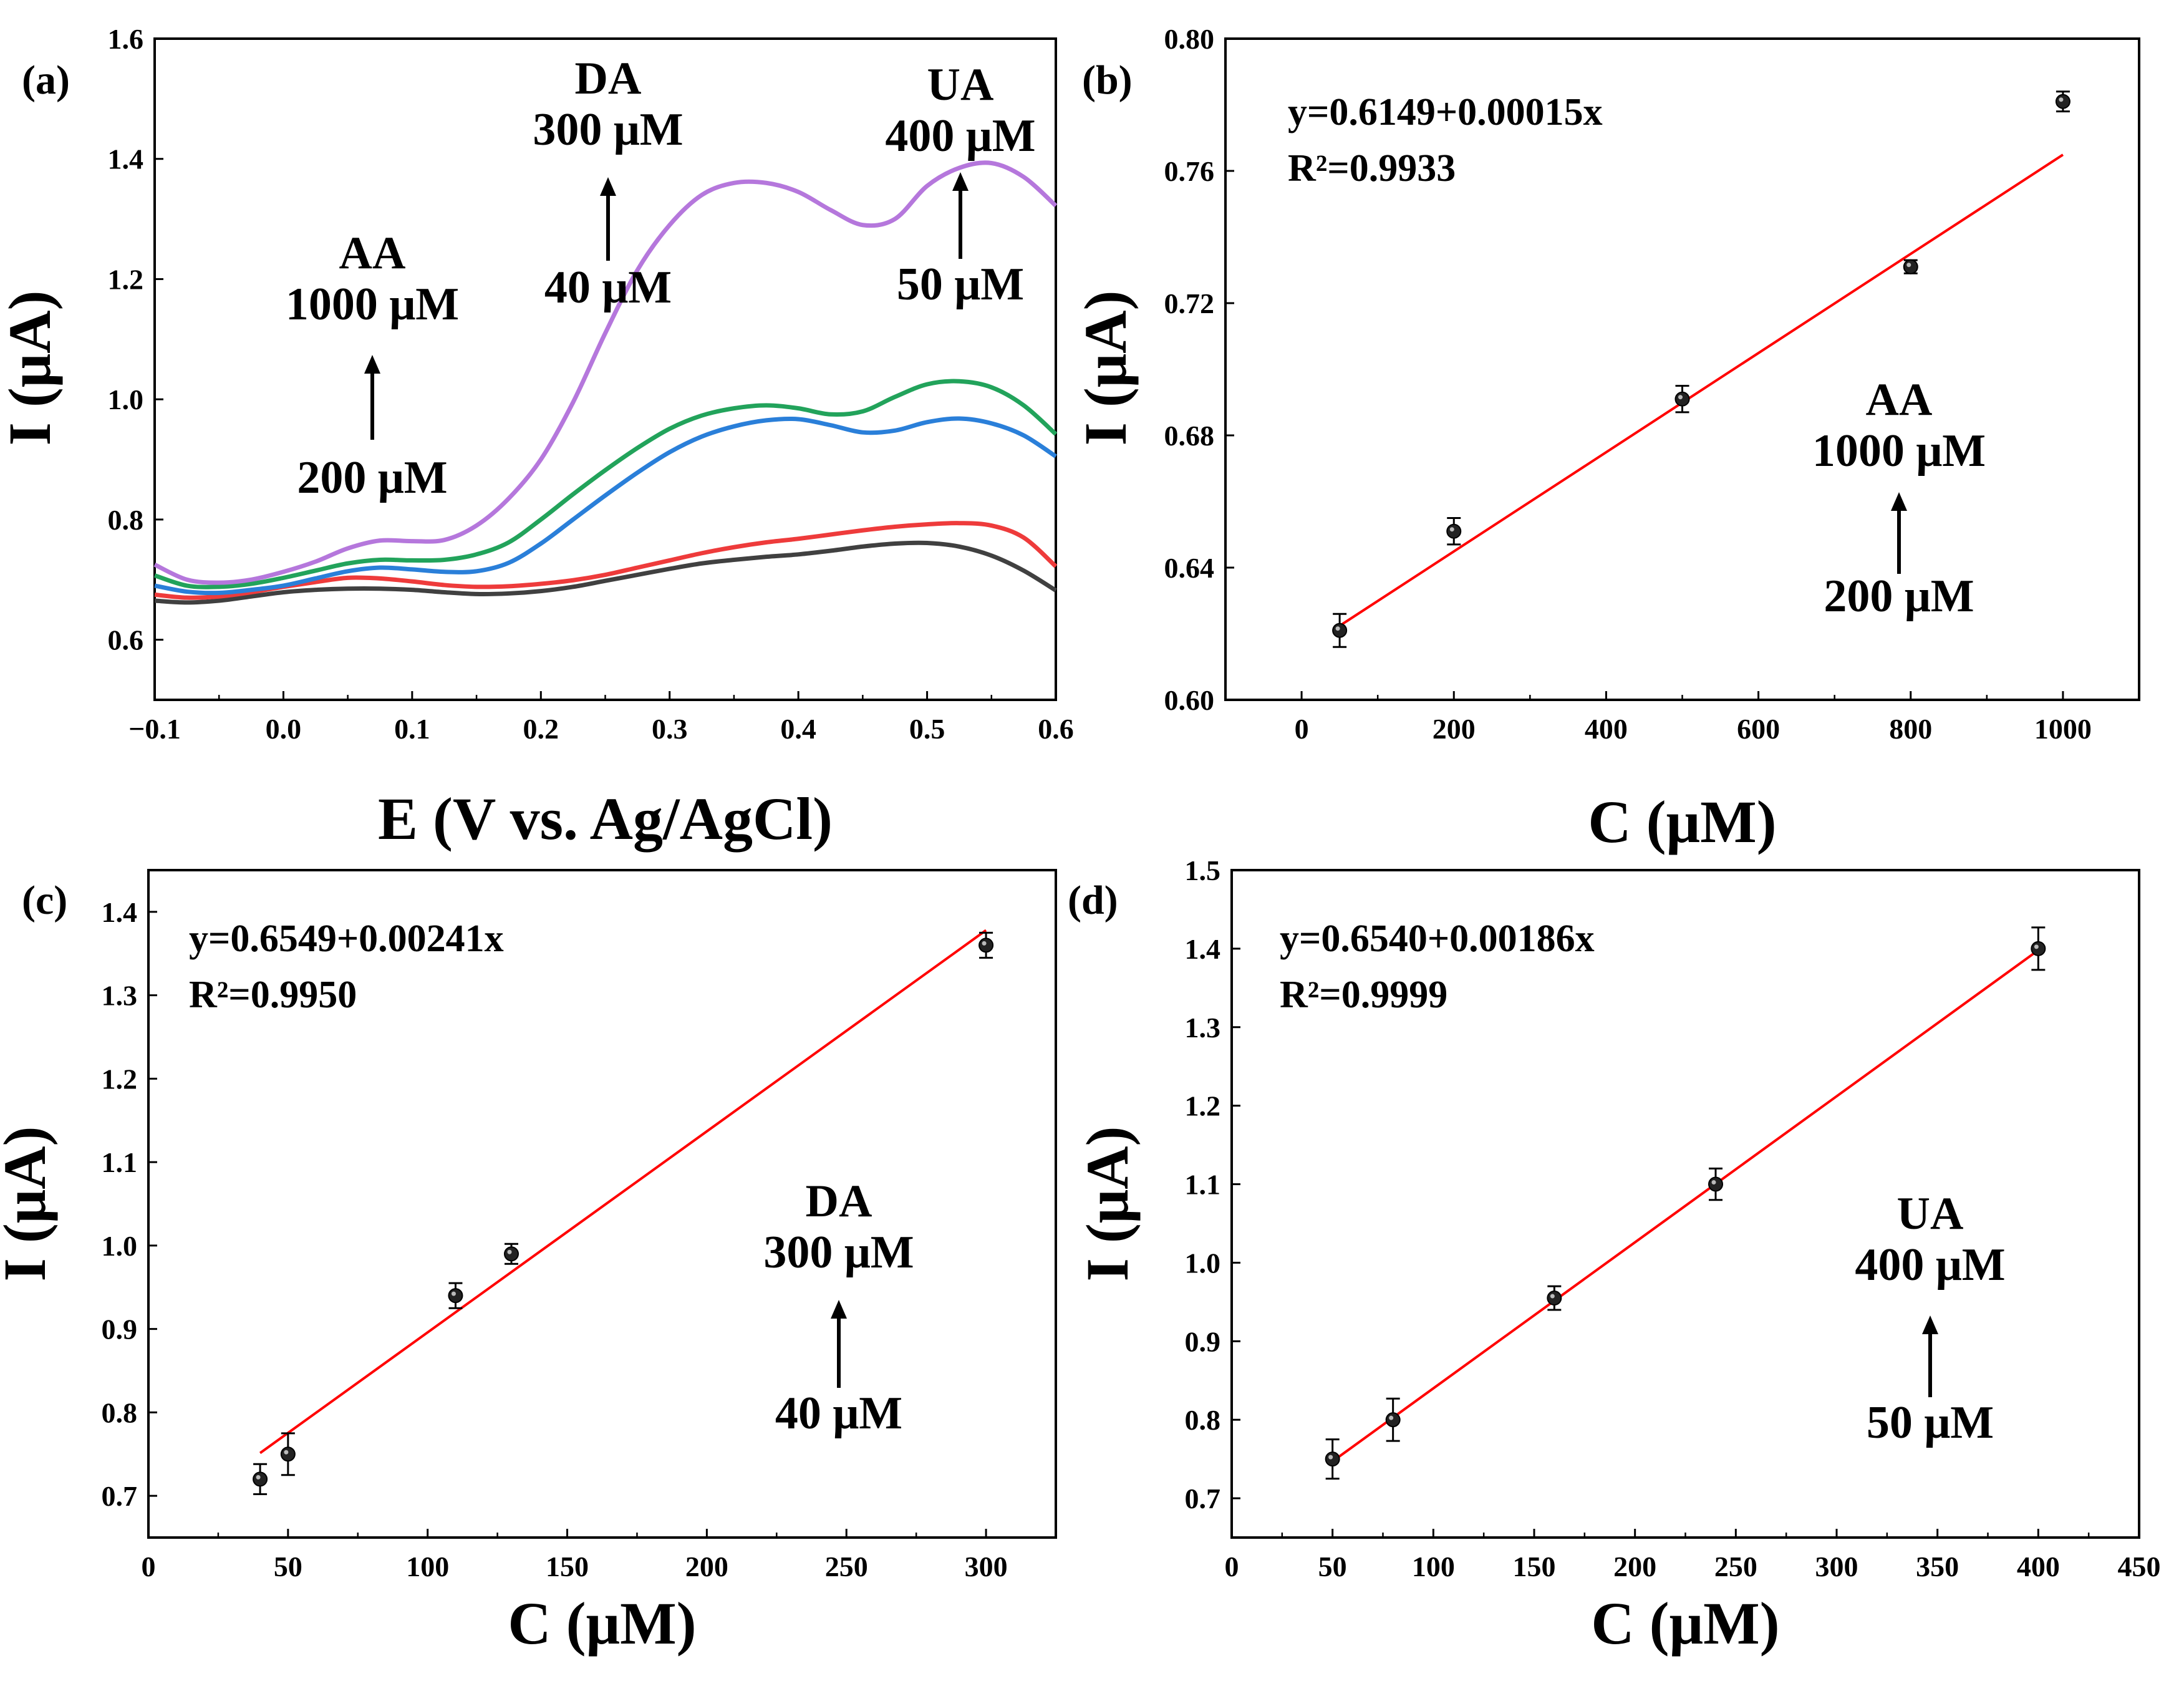 This screenshot has height=1681, width=2184. I want to click on annotation-upper-conc: 400 μM, so click(1930, 1265).